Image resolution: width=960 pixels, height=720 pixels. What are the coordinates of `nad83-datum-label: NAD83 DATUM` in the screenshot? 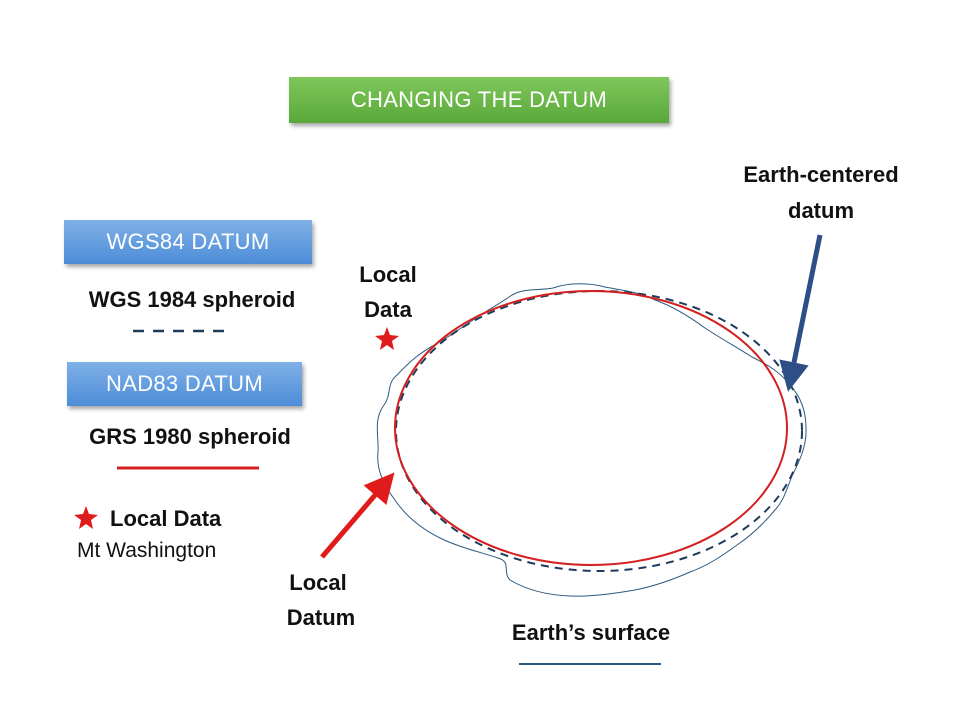 It's located at (184, 383).